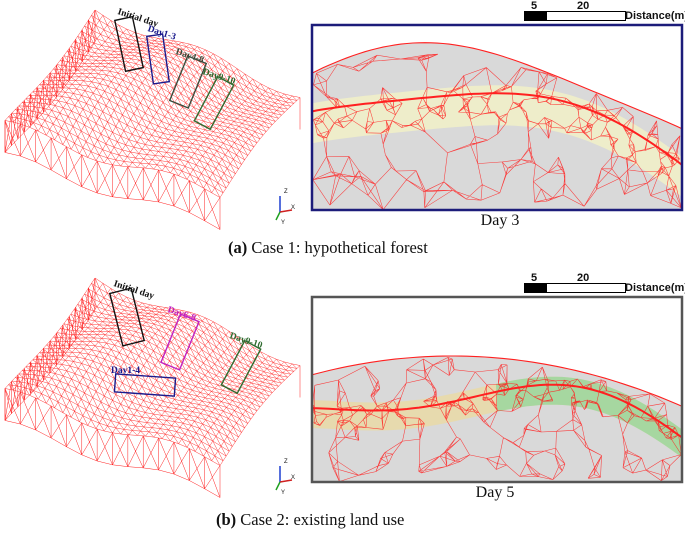  I want to click on day-label-case1: Day 3, so click(500, 220).